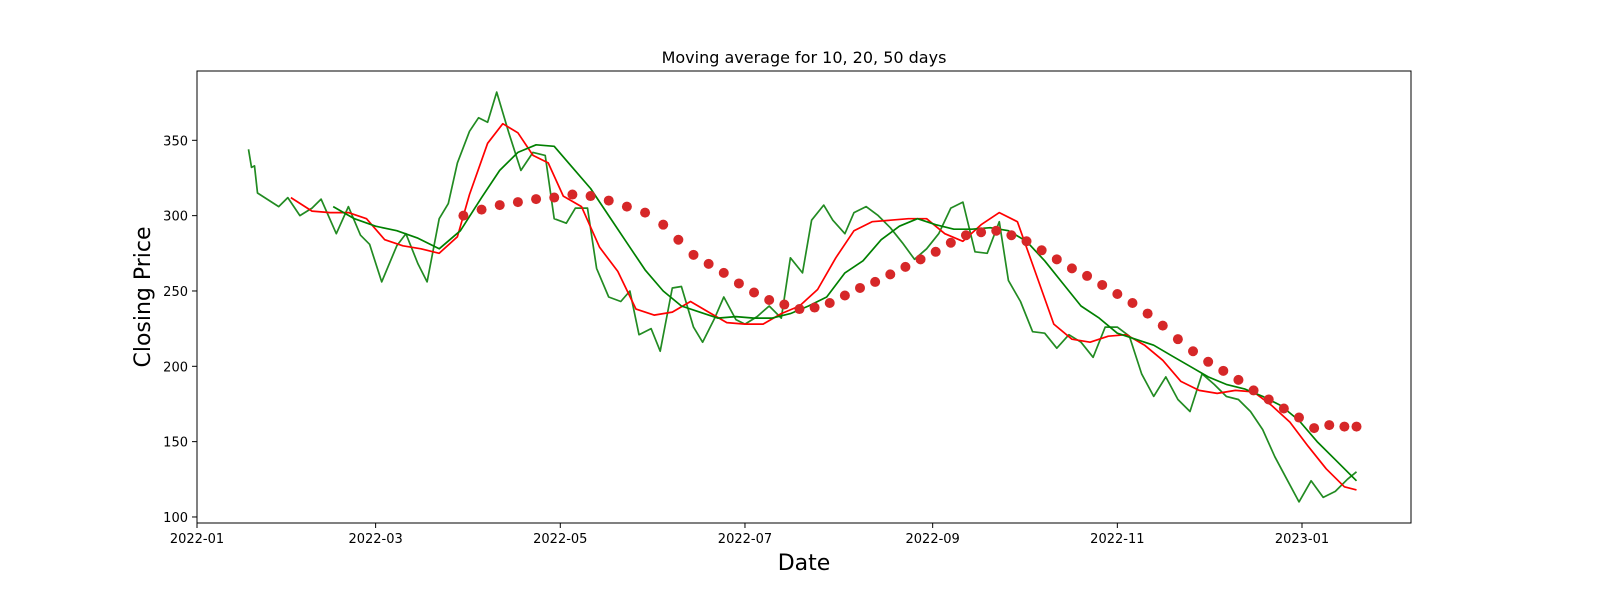 This screenshot has width=1600, height=600. Describe the element at coordinates (1117, 539) in the screenshot. I see `x-tick-label: 2022-11` at that location.